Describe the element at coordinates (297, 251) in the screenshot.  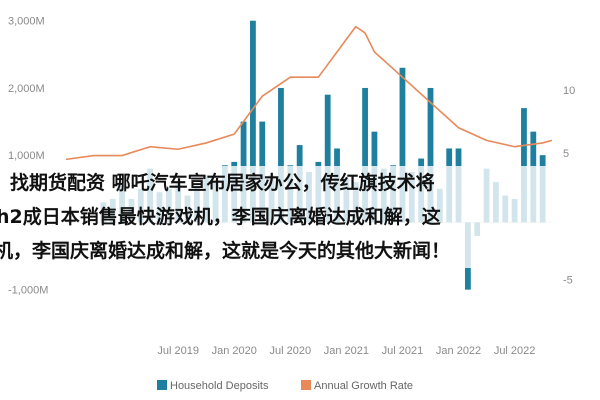
I see `overlay-line-3: 机，李国庆离婚达成和解，这就是今天的其他大新闻！` at that location.